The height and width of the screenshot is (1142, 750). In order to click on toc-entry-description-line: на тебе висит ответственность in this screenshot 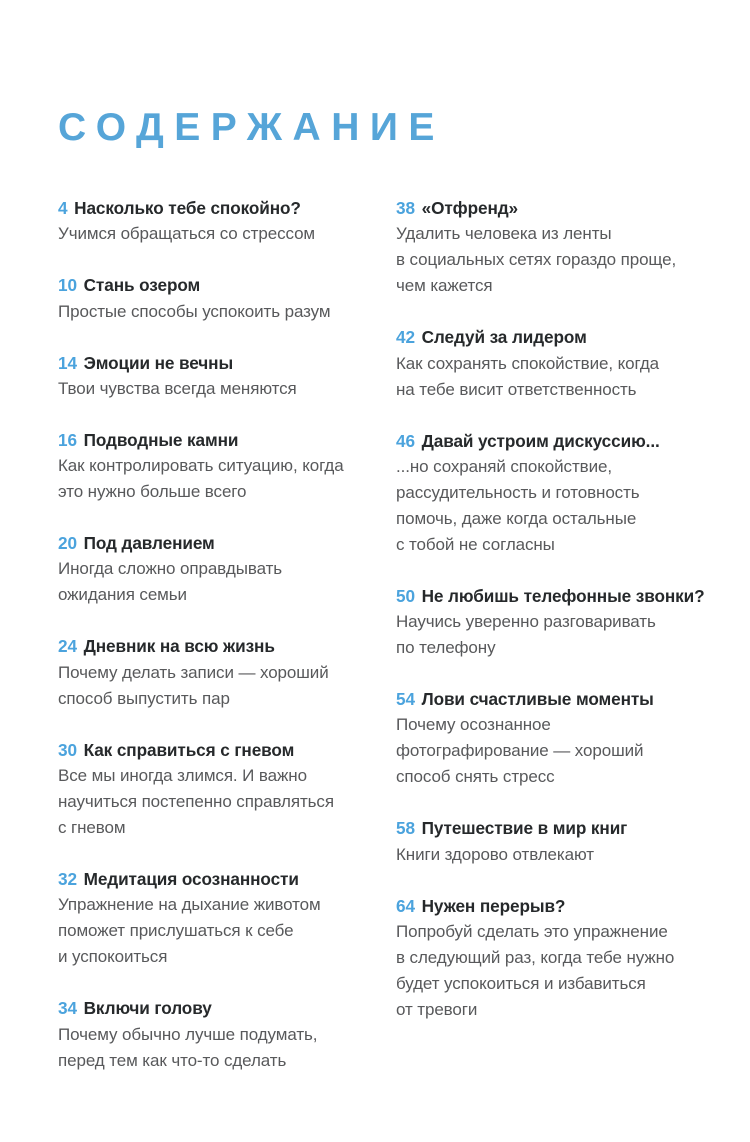, I will do `click(516, 389)`.